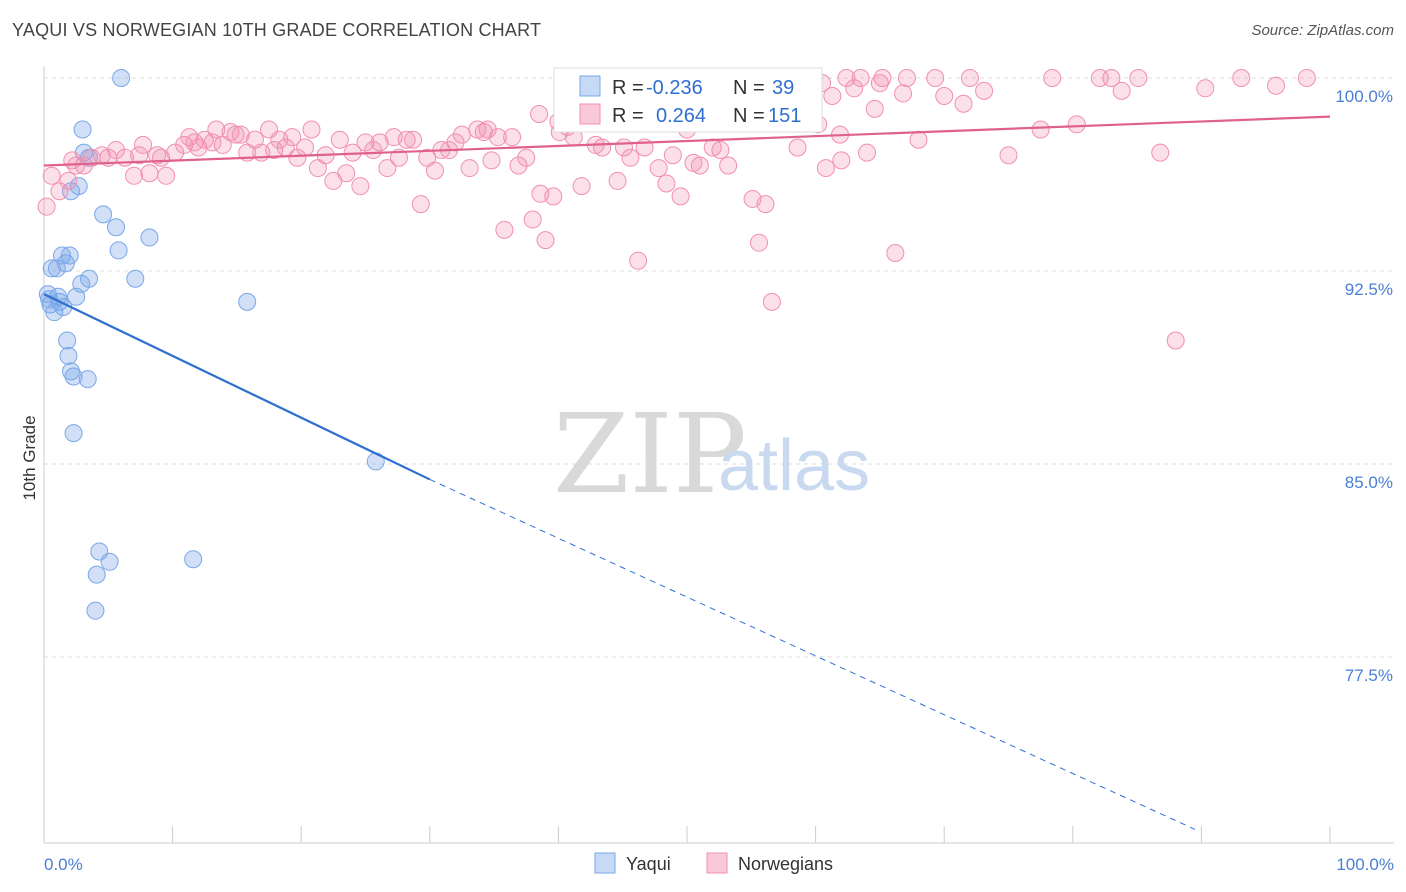 Image resolution: width=1406 pixels, height=892 pixels. What do you see at coordinates (1364, 96) in the screenshot?
I see `y-tick-label: 100.0%` at bounding box center [1364, 96].